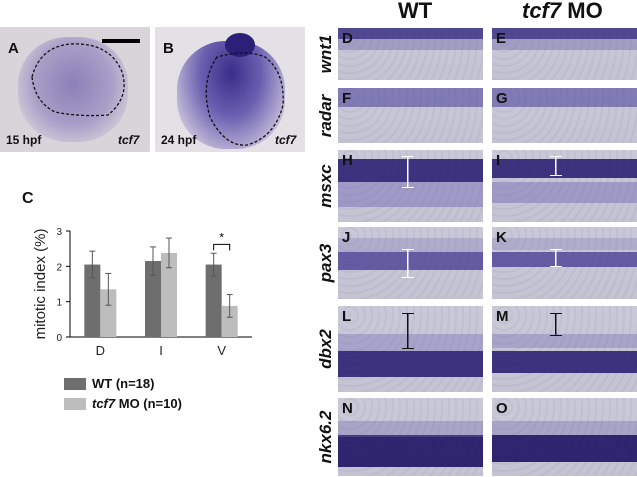  What do you see at coordinates (564, 54) in the screenshot?
I see `in-situ-panel: E` at bounding box center [564, 54].